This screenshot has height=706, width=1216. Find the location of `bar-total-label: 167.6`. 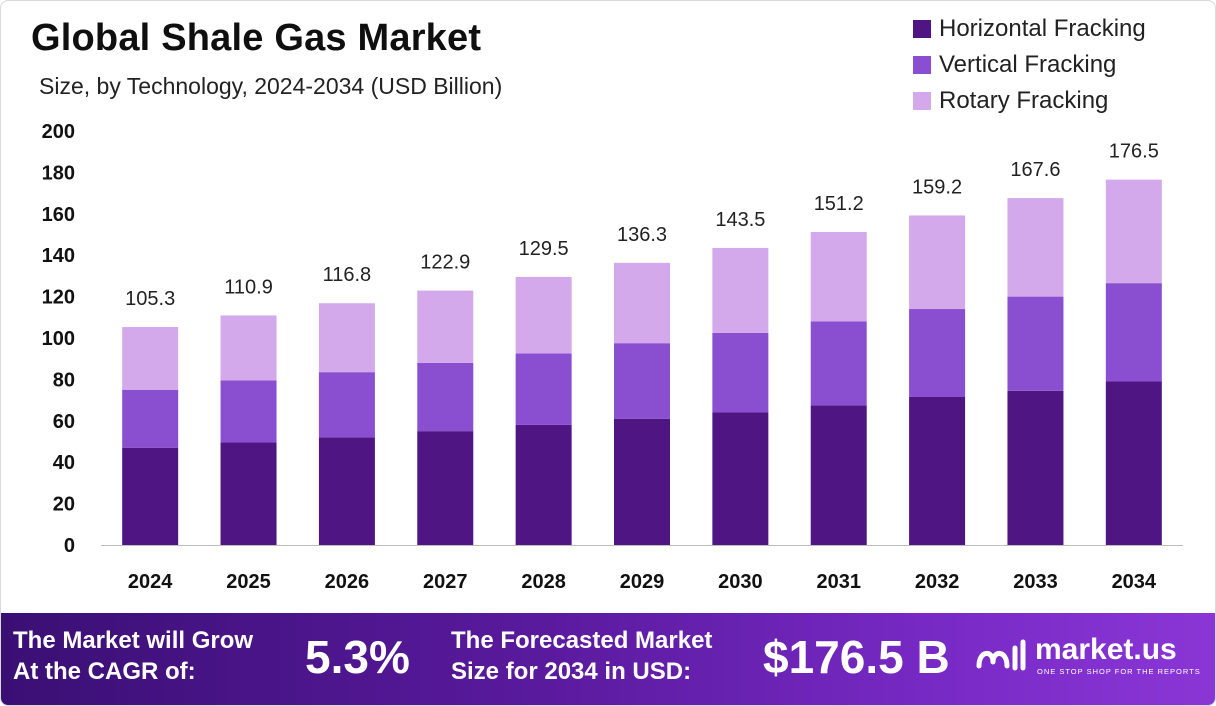

bar-total-label: 167.6 is located at coordinates (1035, 170).